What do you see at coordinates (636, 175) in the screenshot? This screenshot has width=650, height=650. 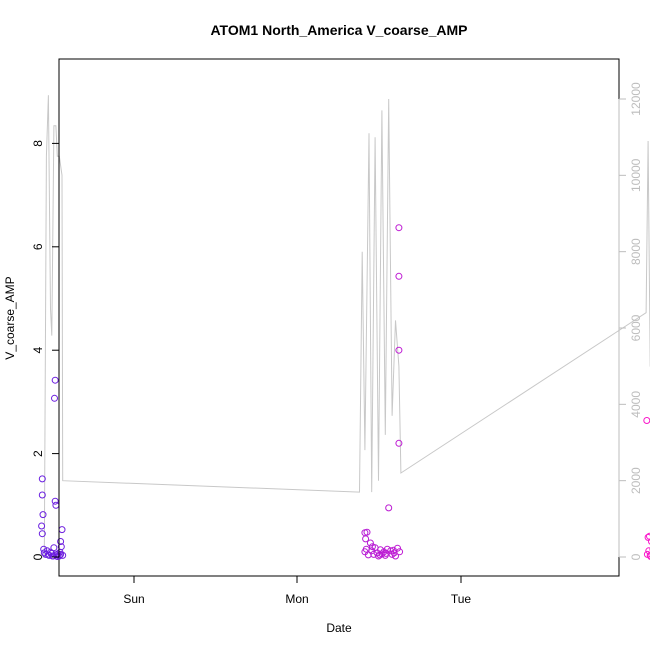 I see `right-y-tick-label: 10000` at bounding box center [636, 175].